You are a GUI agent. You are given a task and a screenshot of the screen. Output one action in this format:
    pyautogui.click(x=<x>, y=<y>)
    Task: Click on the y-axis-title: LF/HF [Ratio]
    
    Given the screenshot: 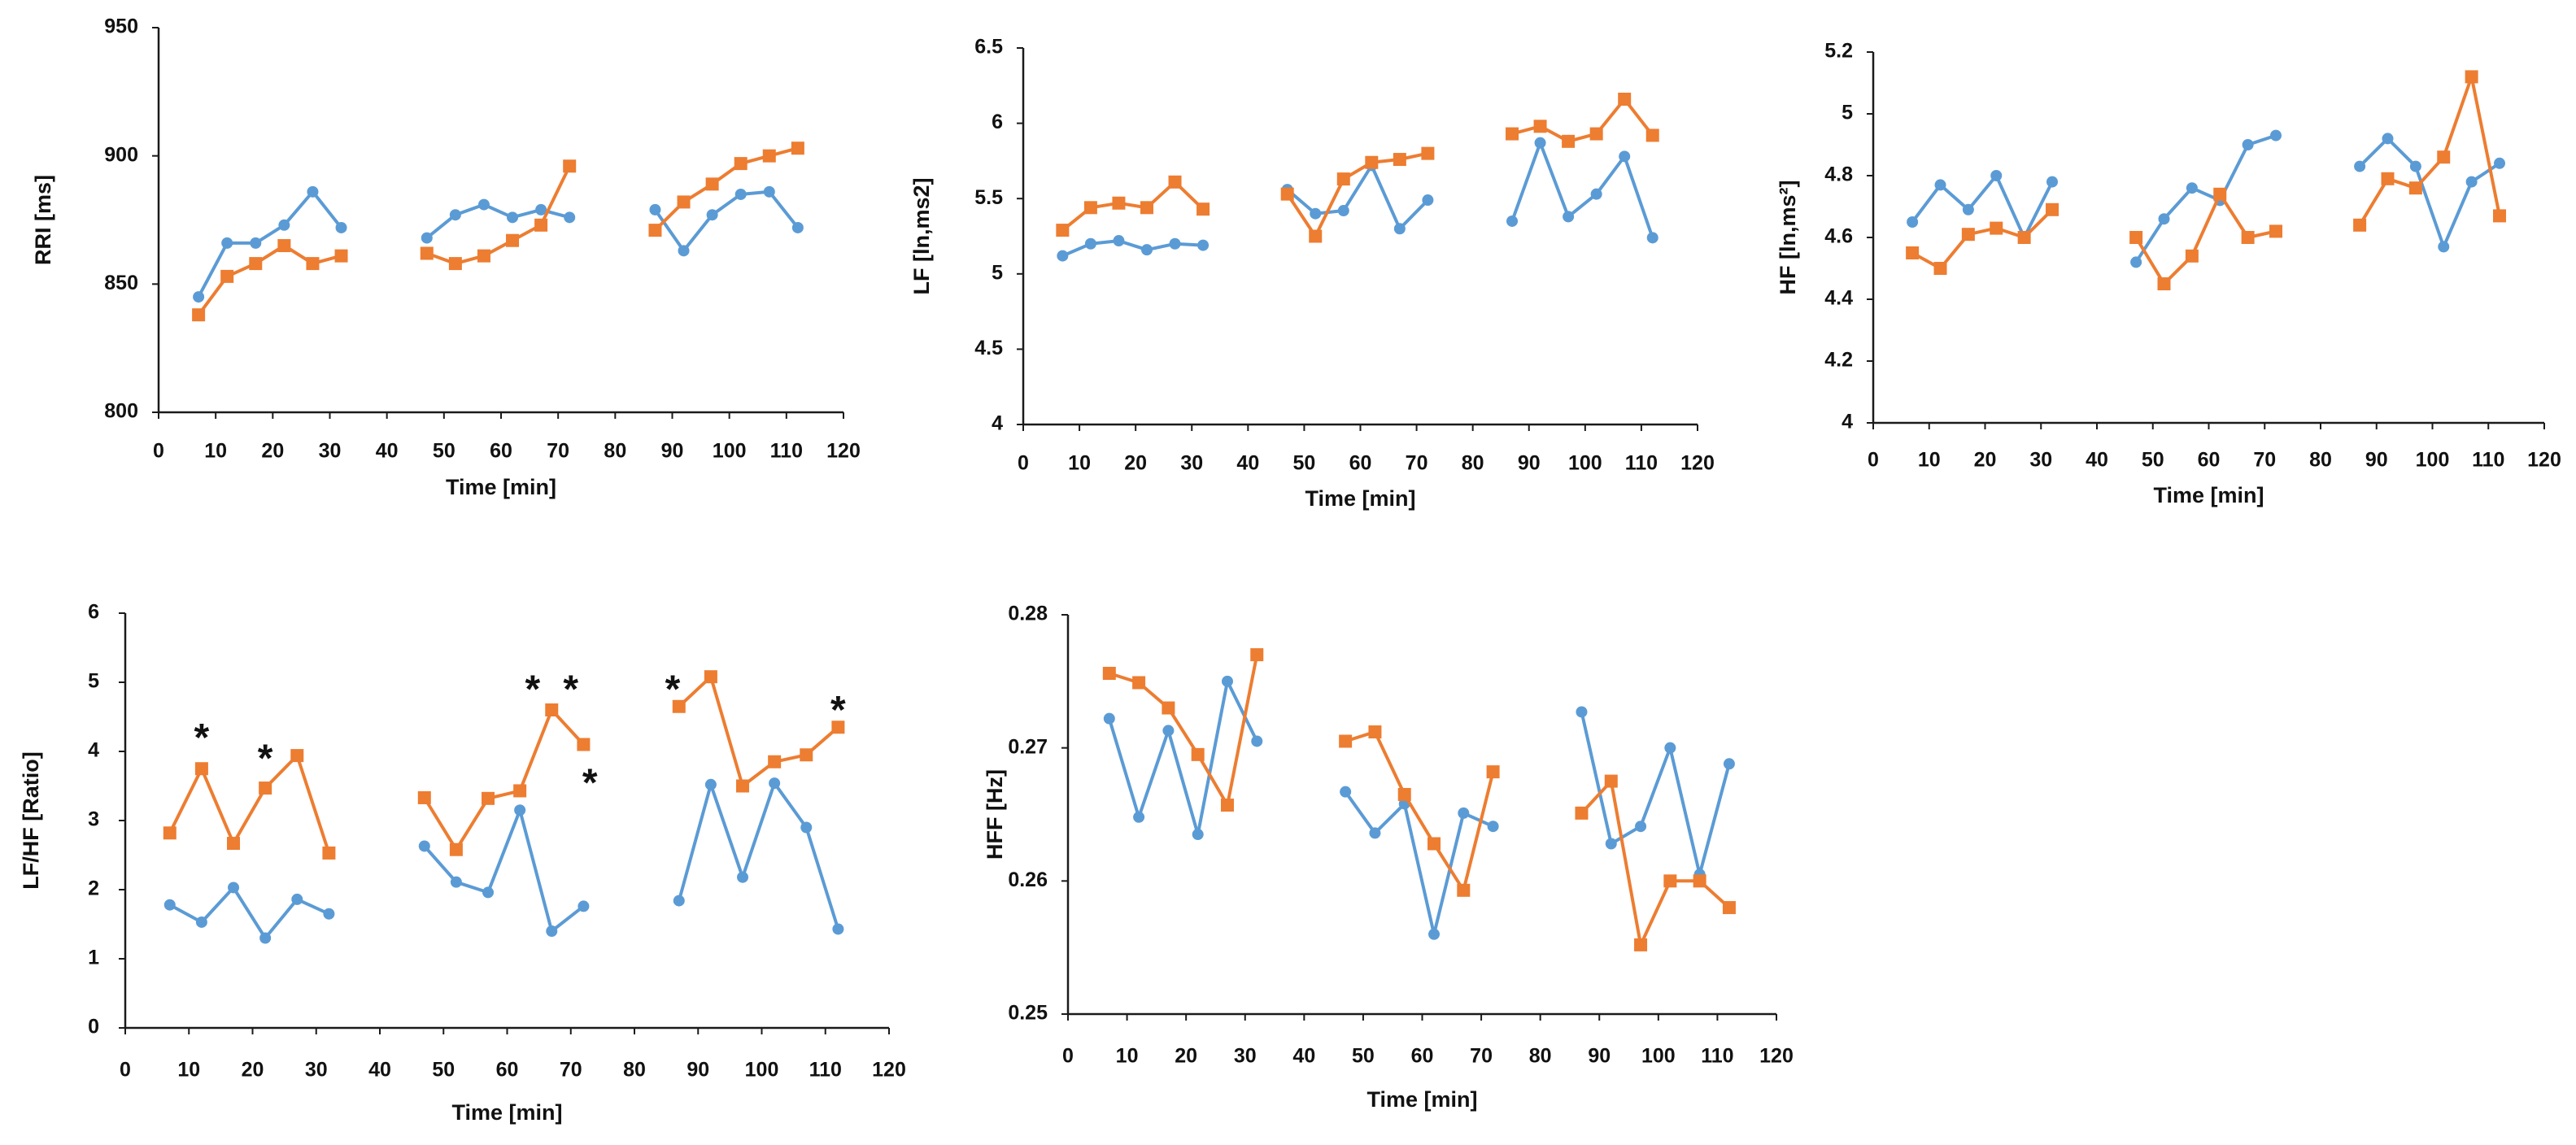 What is the action you would take?
    pyautogui.click(x=31, y=820)
    